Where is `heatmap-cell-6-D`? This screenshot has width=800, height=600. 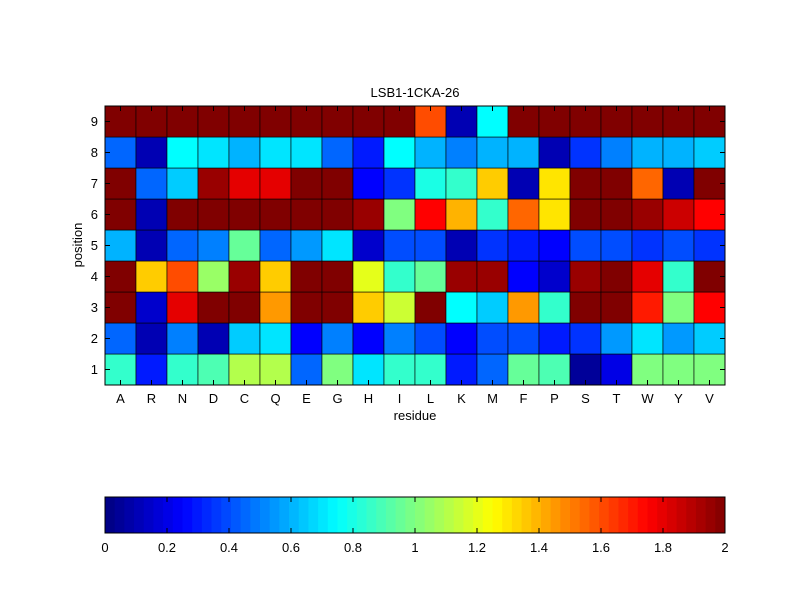
heatmap-cell-6-D is located at coordinates (213, 214).